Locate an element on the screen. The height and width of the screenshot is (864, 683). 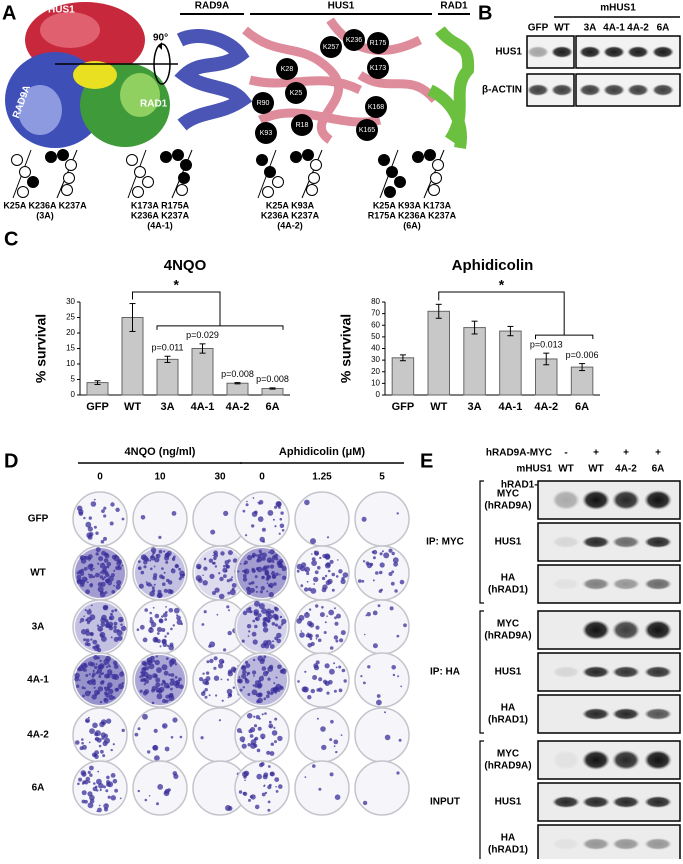
panel-label: C is located at coordinates (11, 239).